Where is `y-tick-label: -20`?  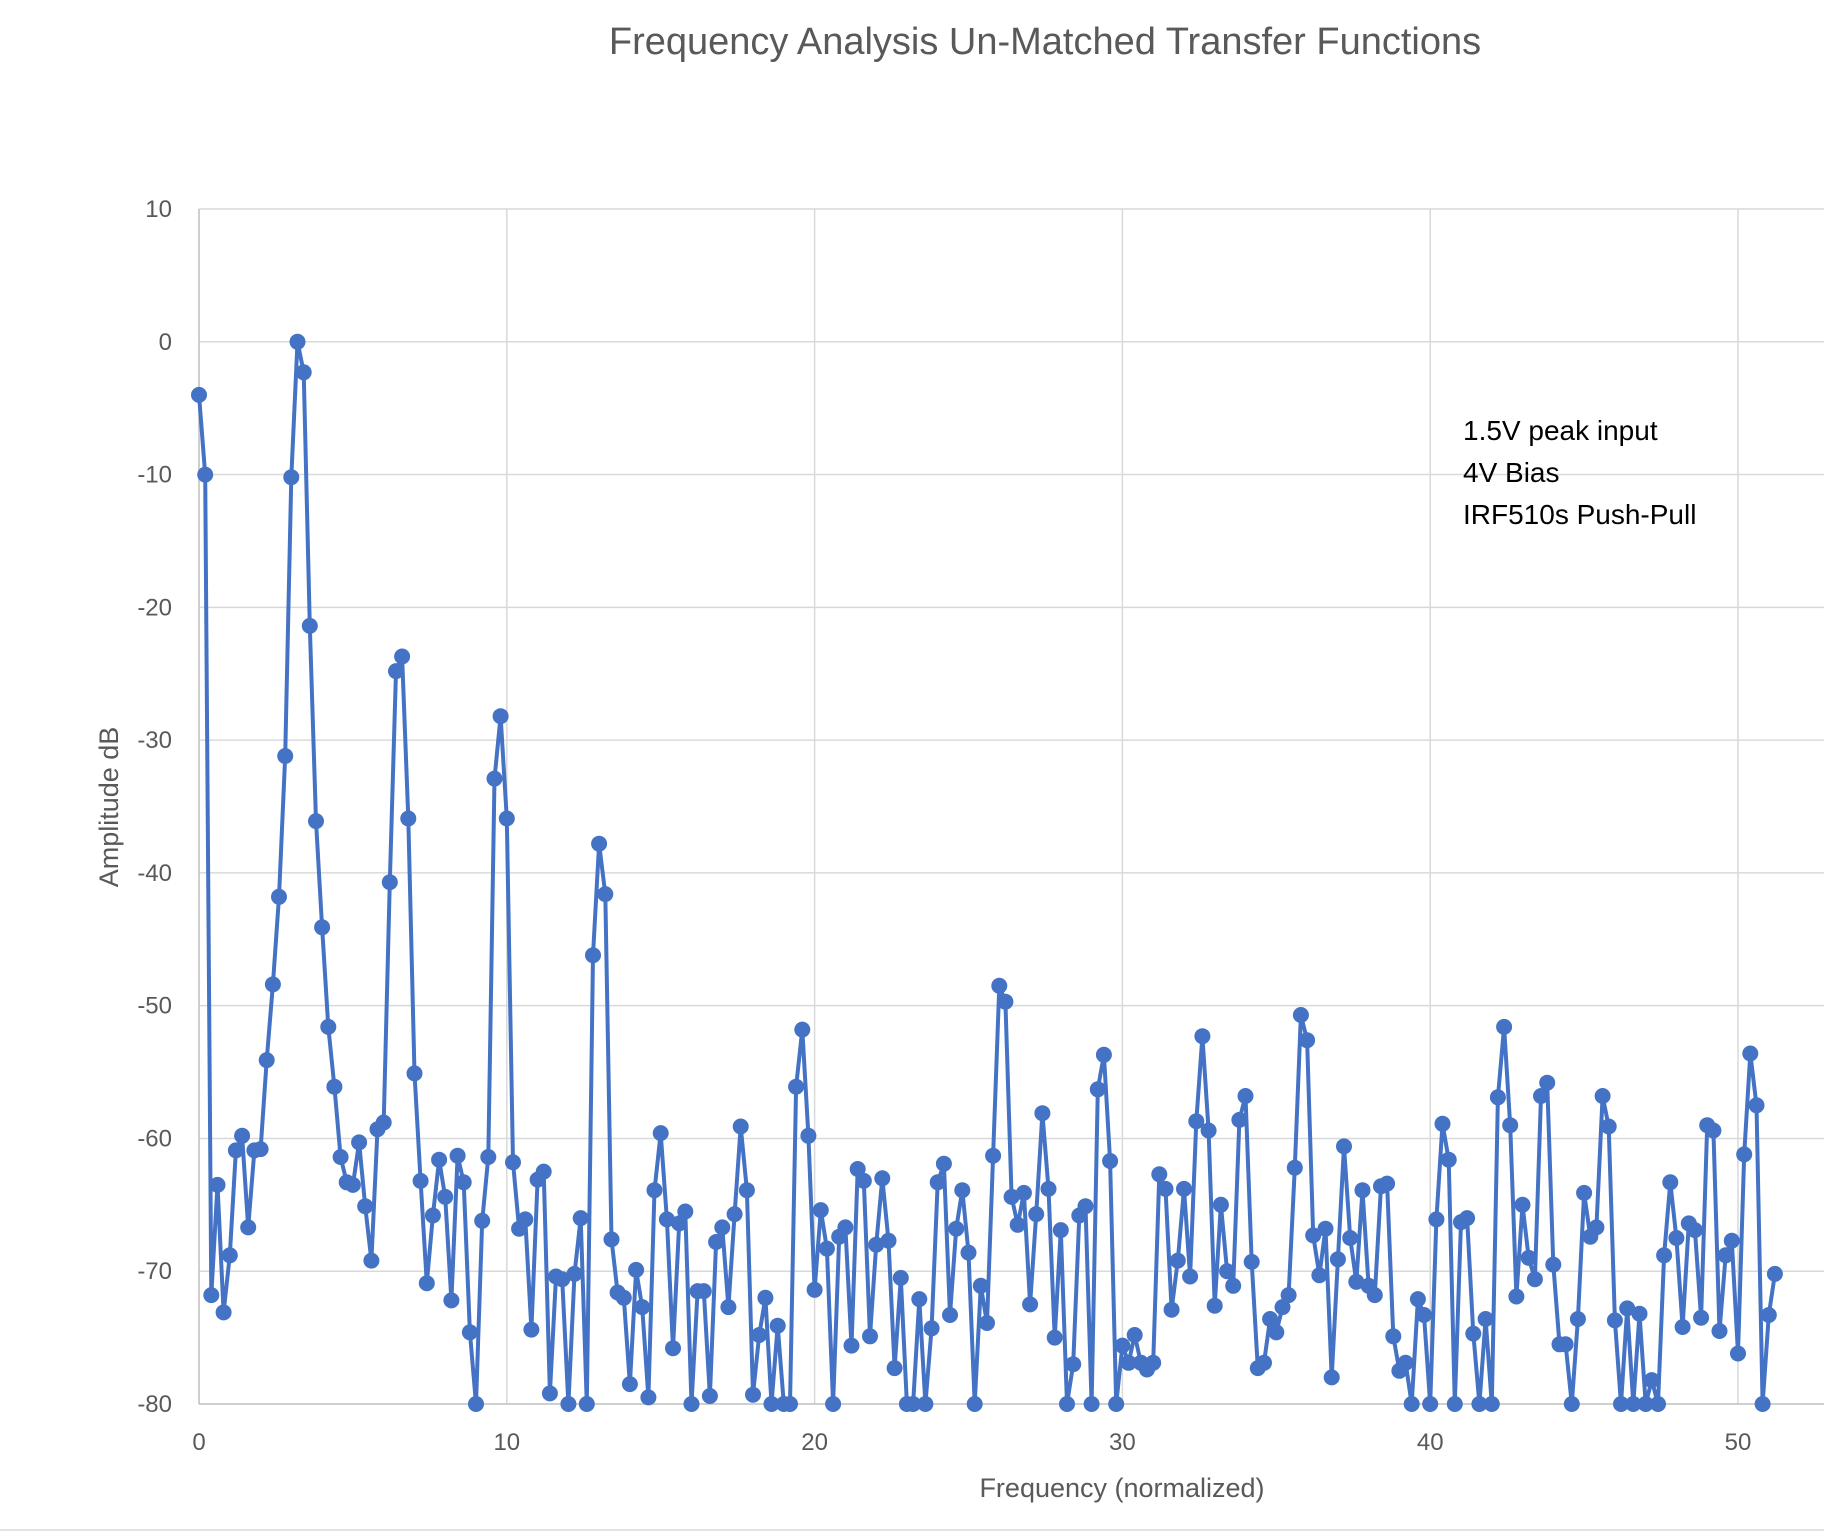 y-tick-label: -20 is located at coordinates (154, 607).